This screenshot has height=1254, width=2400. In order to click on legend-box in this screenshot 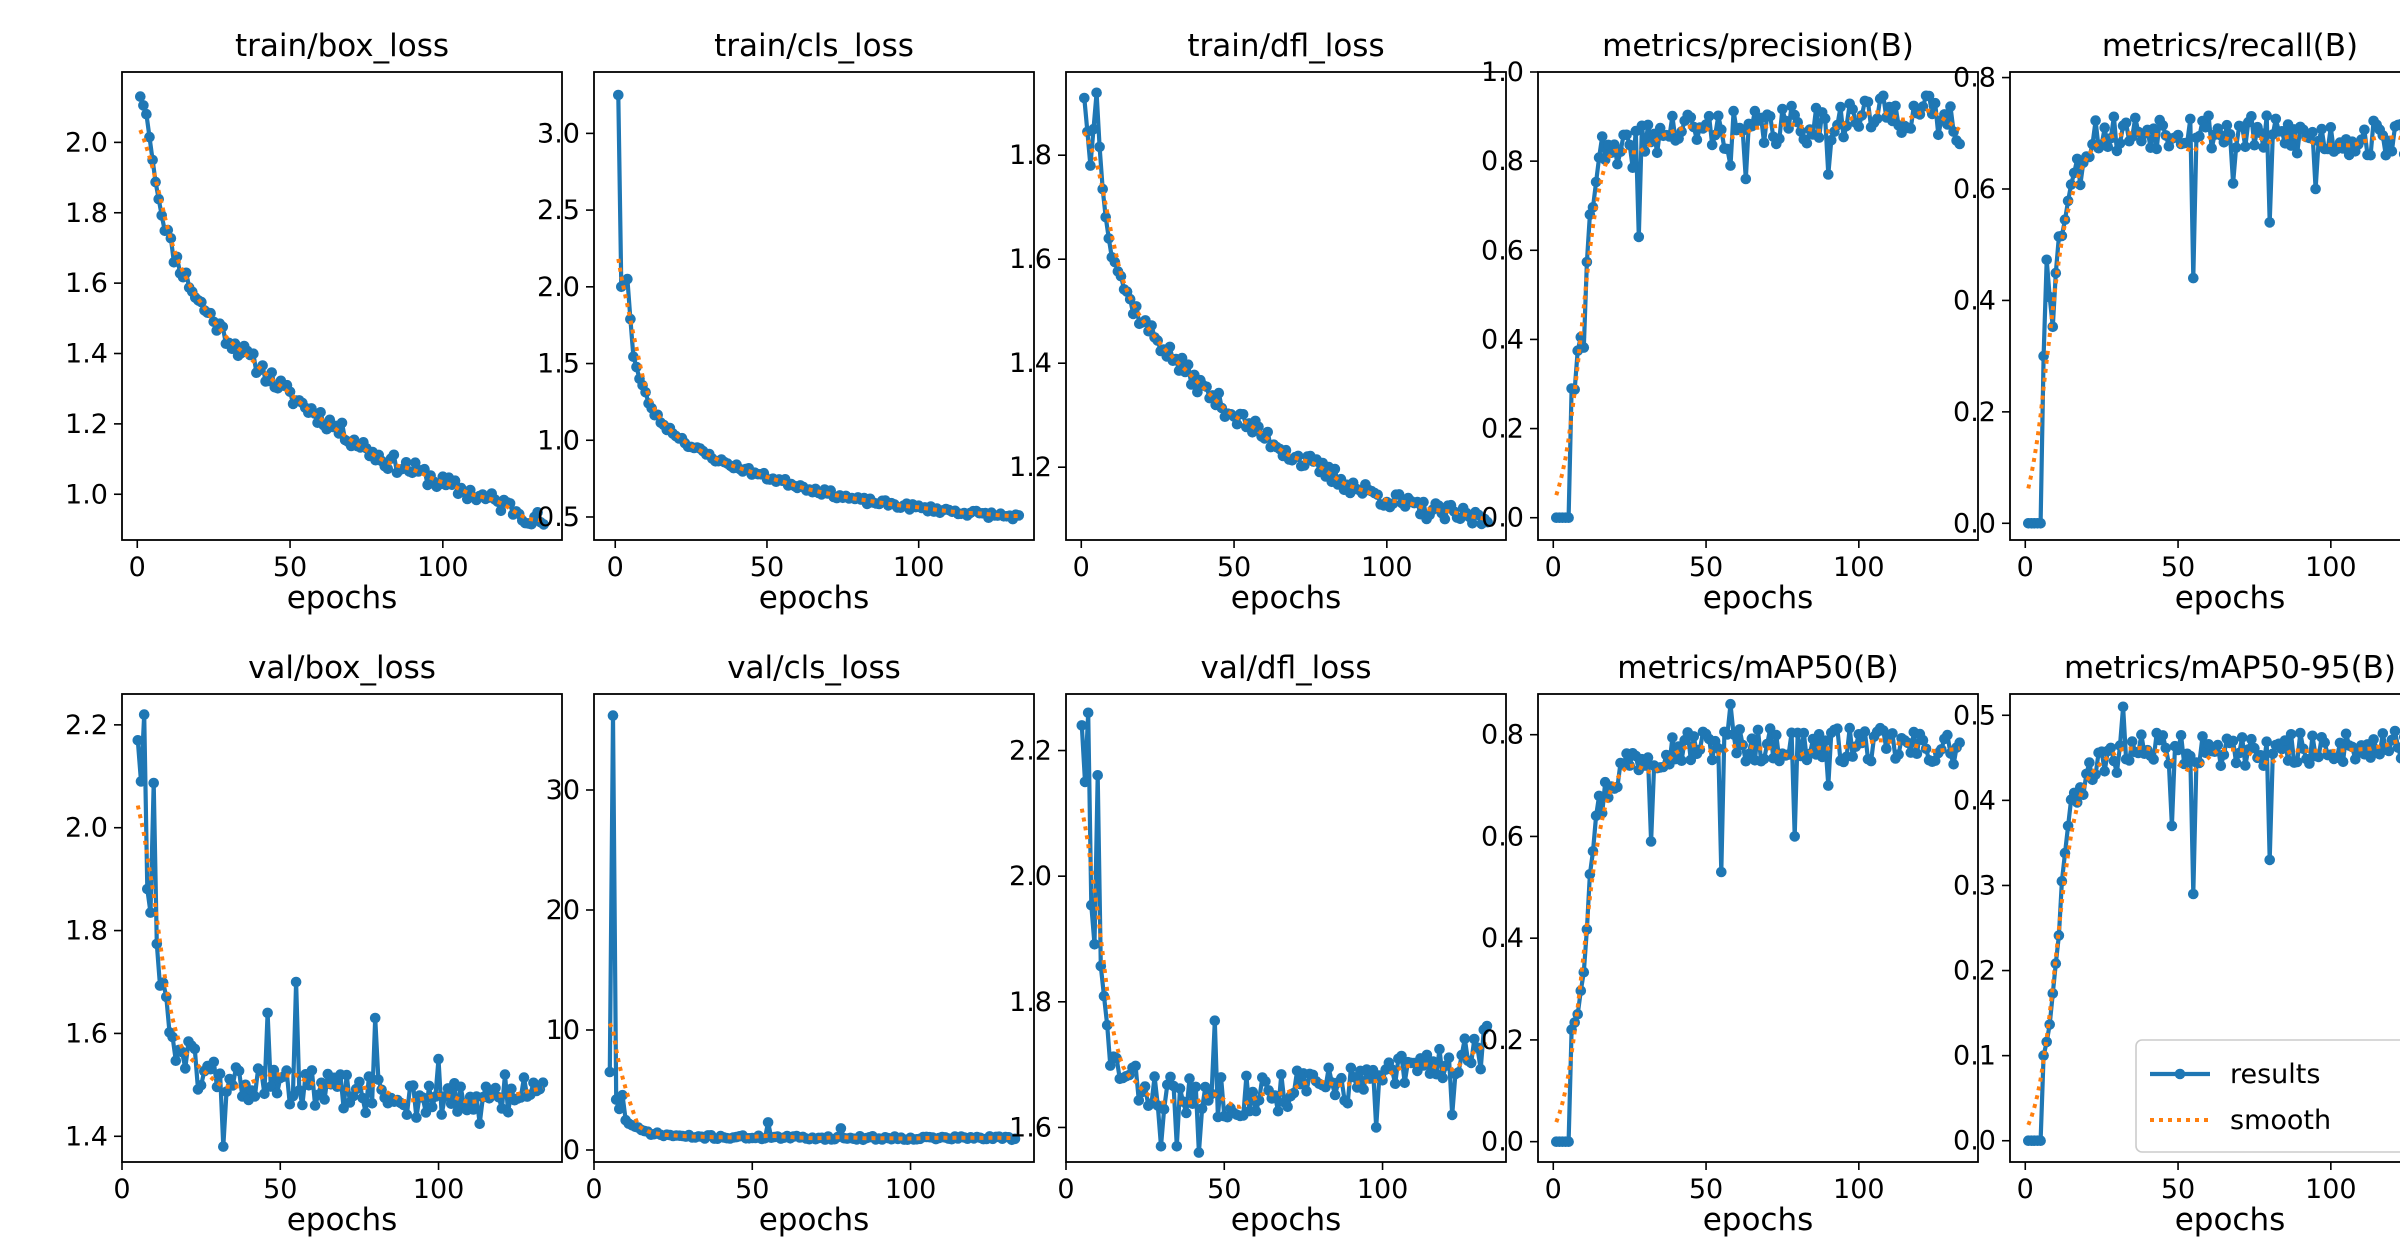, I will do `click(2267, 1096)`.